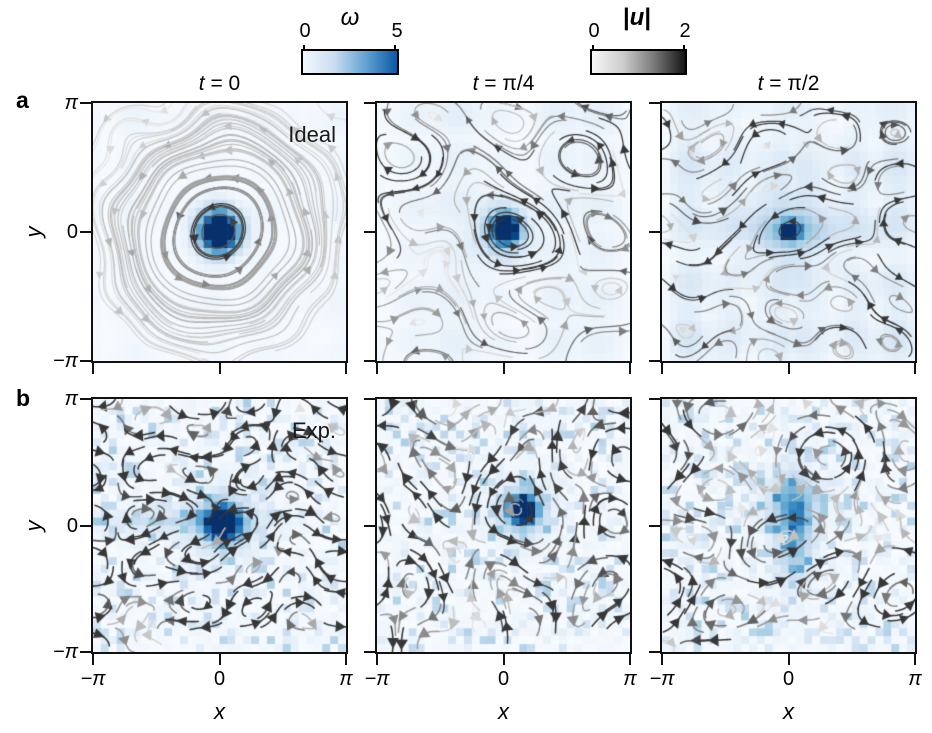 Image resolution: width=932 pixels, height=733 pixels. I want to click on colorbar-umag-max-label: 2, so click(685, 31).